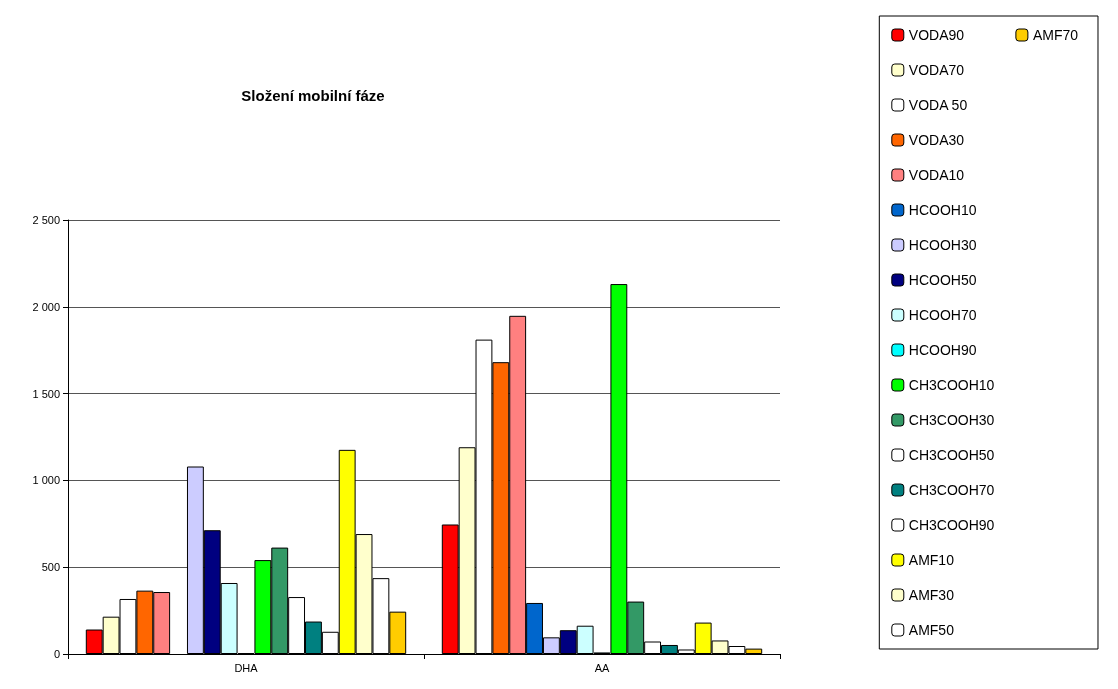 This screenshot has height=689, width=1118. What do you see at coordinates (1055, 35) in the screenshot?
I see `legend-label: AMF70` at bounding box center [1055, 35].